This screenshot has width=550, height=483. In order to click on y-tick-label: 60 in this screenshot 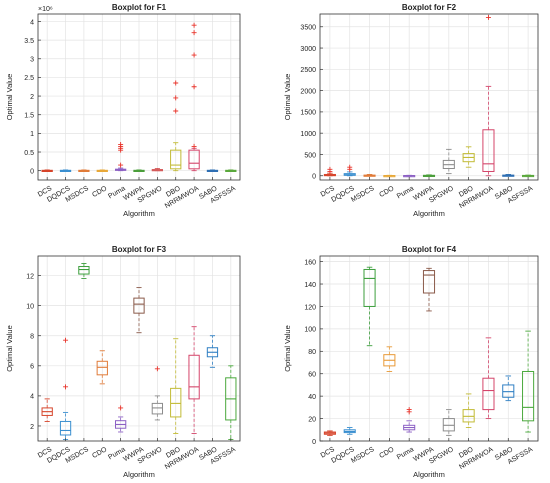, I will do `click(312, 375)`.